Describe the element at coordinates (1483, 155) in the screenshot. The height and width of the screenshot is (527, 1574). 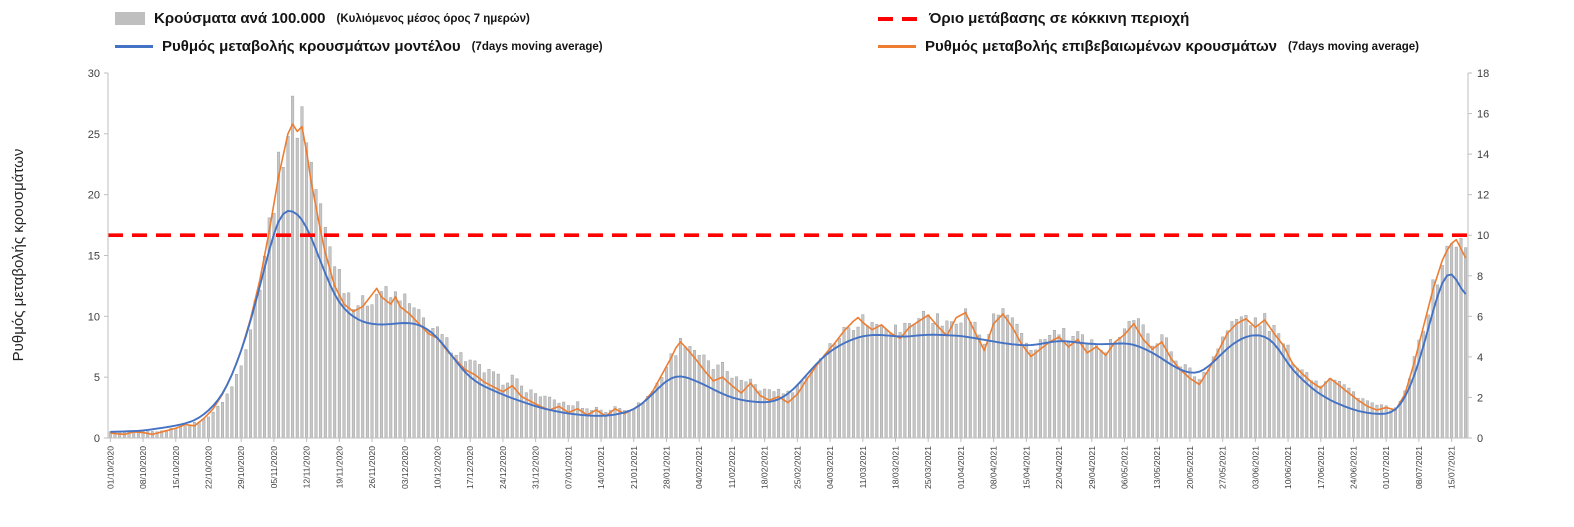
I see `right-axis-tick-label: 14` at that location.